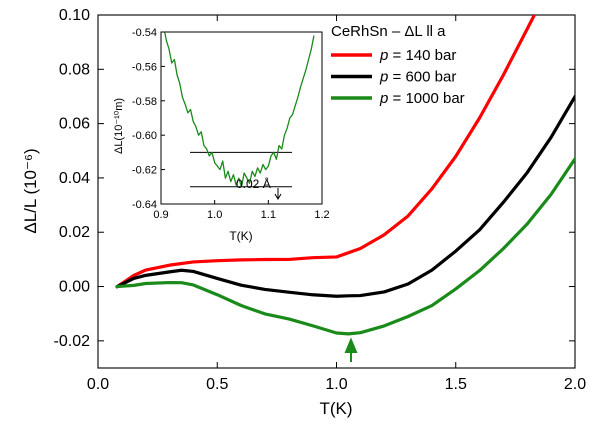 This screenshot has width=603, height=426. What do you see at coordinates (417, 55) in the screenshot?
I see `legend-label-1: p = 140 bar` at bounding box center [417, 55].